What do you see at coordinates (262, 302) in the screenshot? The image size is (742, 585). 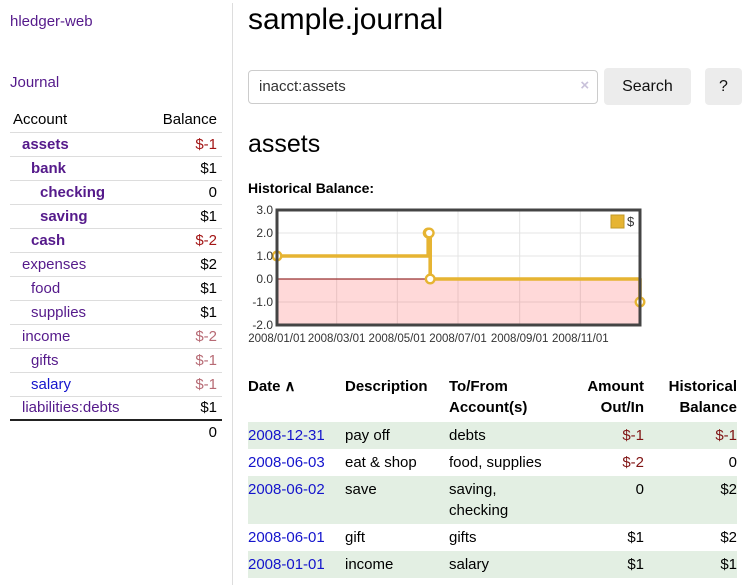 I see `svg-text: -1.0` at bounding box center [262, 302].